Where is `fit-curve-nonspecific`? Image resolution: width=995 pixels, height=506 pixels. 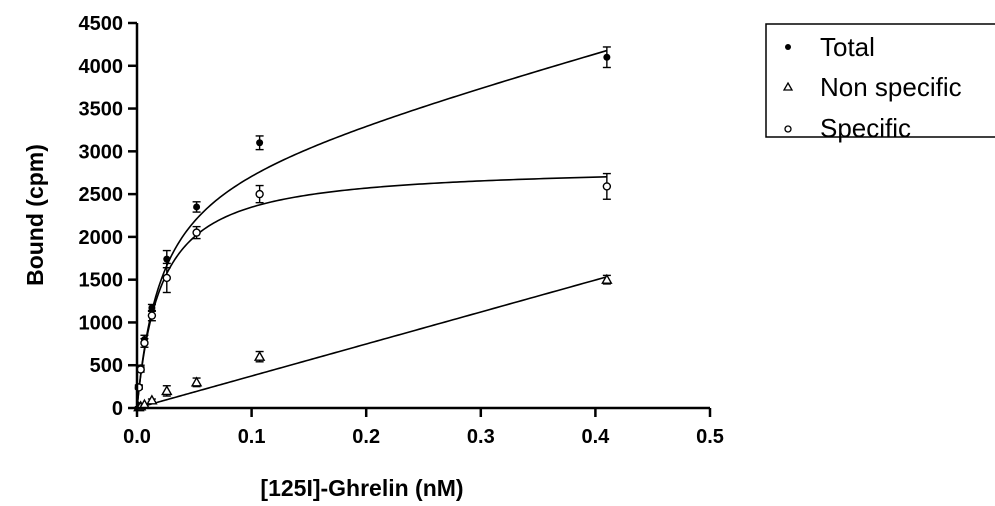
fit-curve-nonspecific is located at coordinates (372, 342).